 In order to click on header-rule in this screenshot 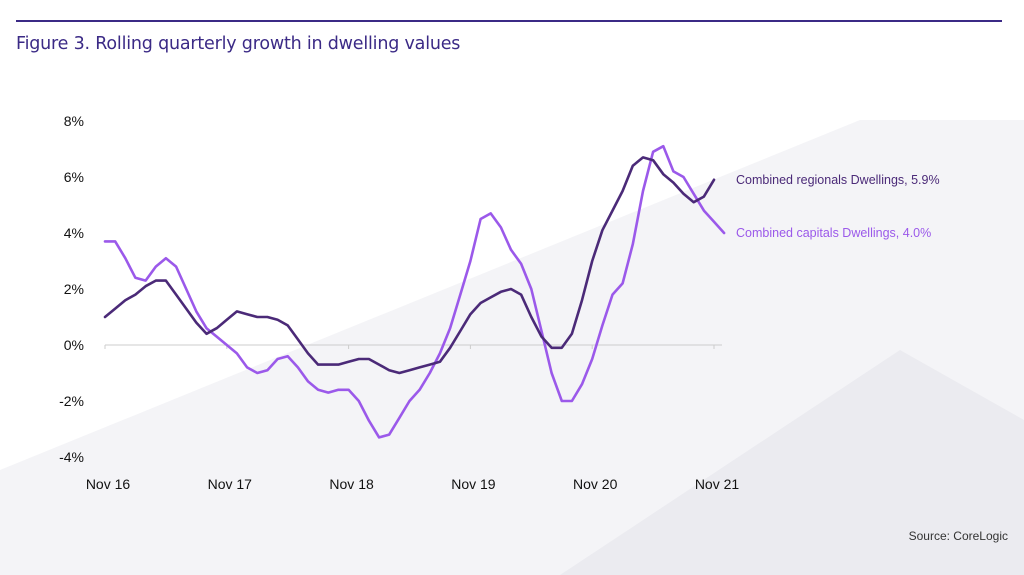, I will do `click(509, 21)`.